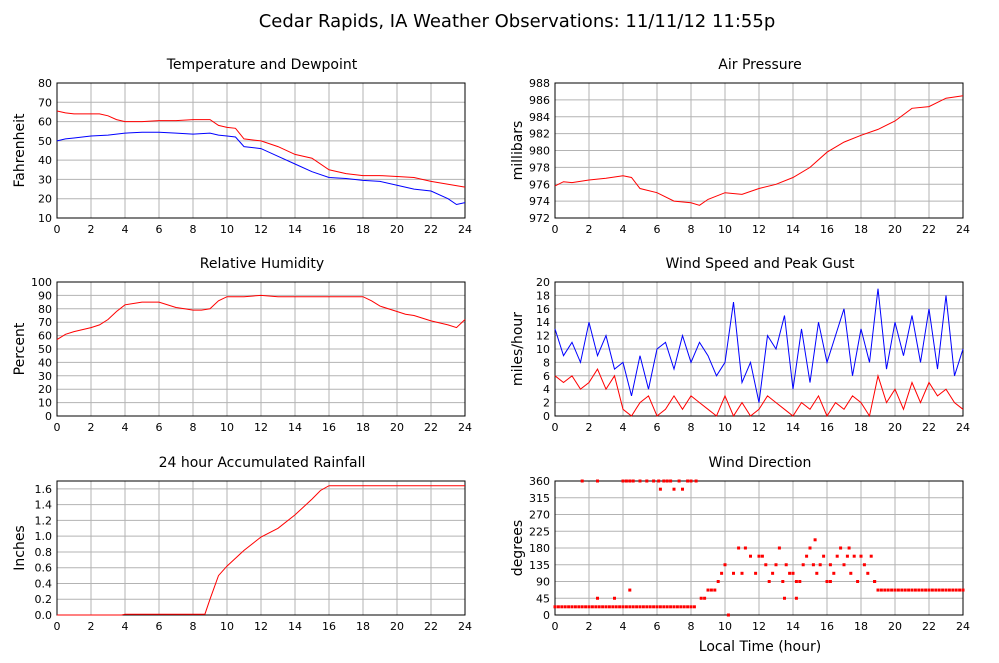  I want to click on chart-title: Air Pressure, so click(759, 65).